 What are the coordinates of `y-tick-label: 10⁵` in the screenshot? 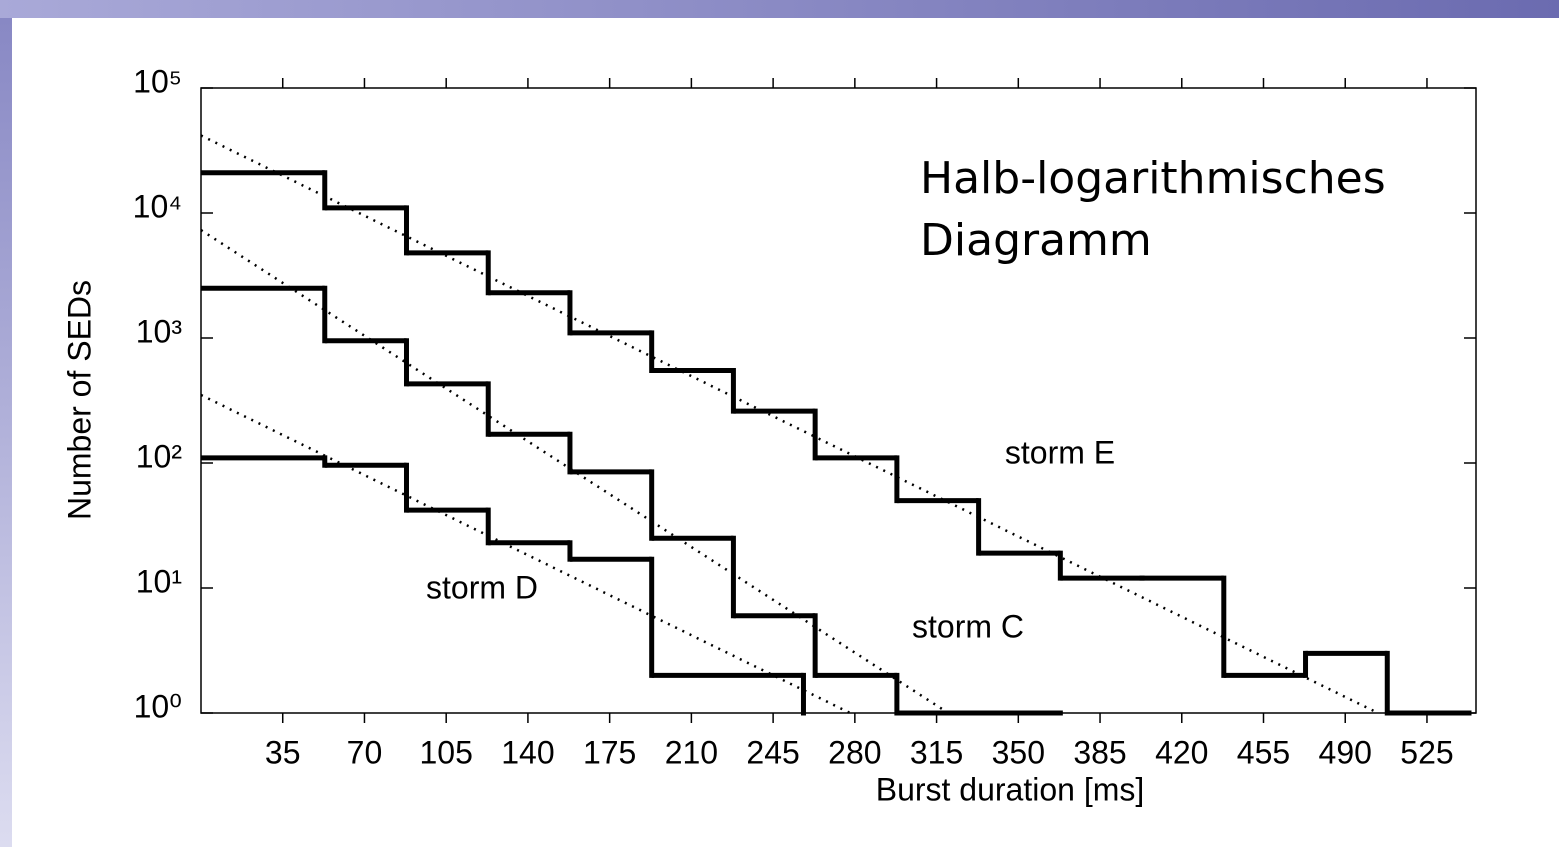 It's located at (157, 81).